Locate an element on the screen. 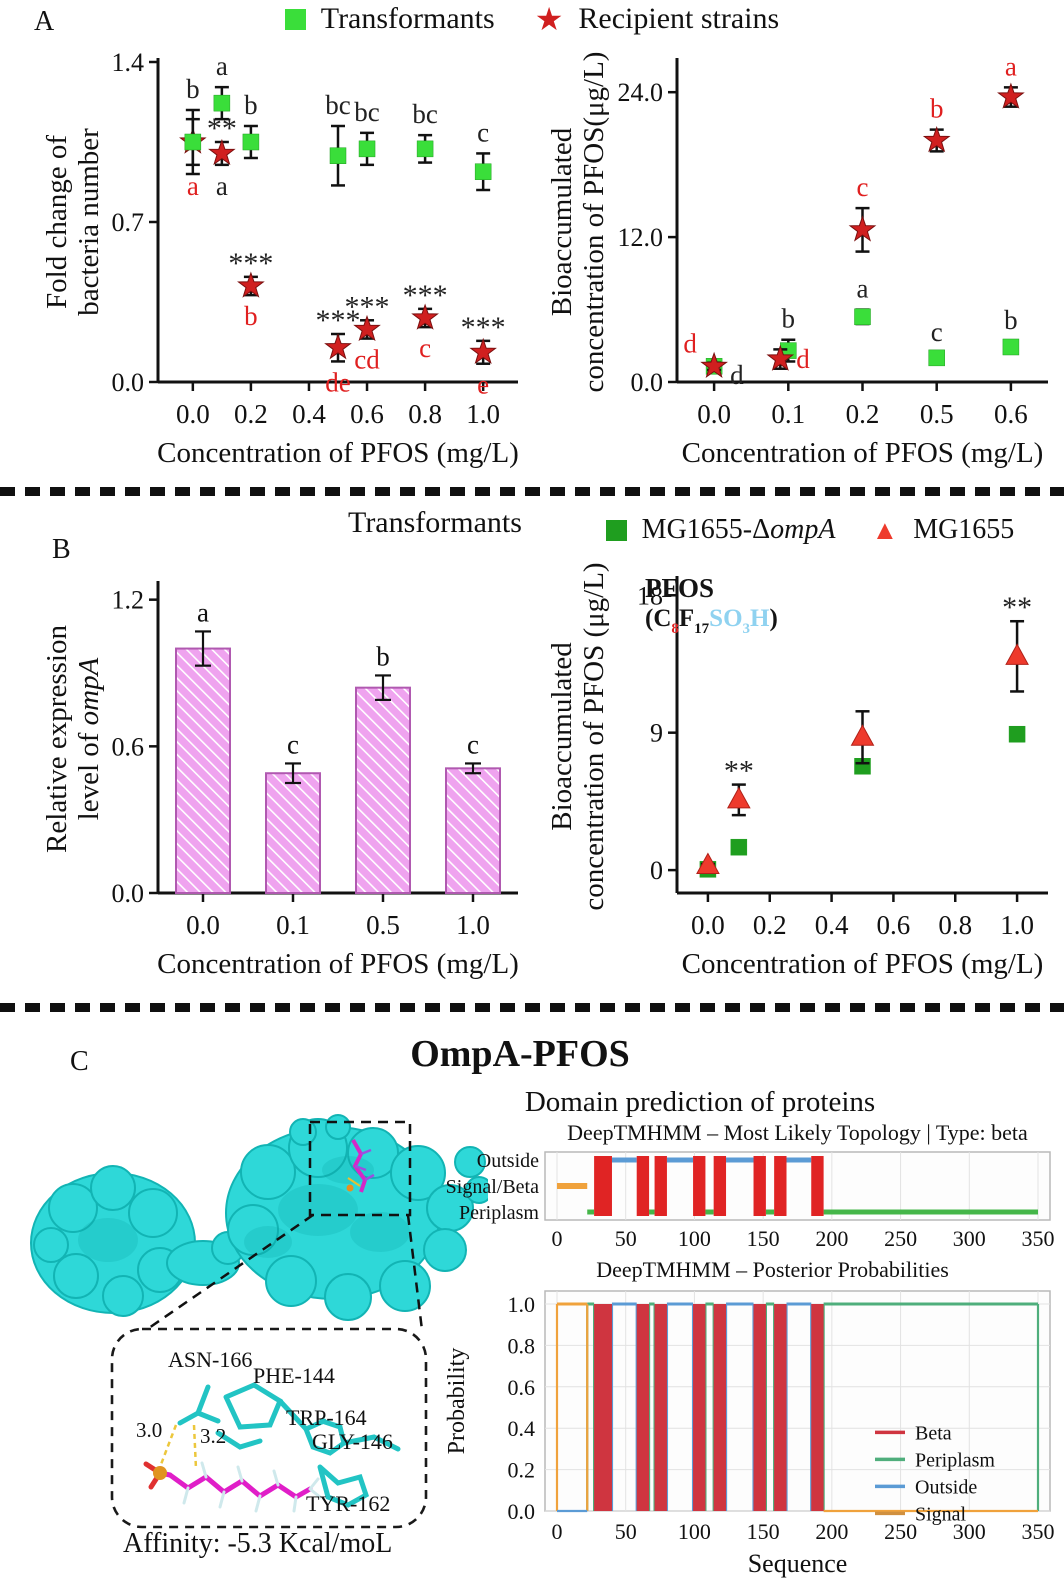 The height and width of the screenshot is (1580, 1064). x-tick-label: 0 is located at coordinates (557, 1238).